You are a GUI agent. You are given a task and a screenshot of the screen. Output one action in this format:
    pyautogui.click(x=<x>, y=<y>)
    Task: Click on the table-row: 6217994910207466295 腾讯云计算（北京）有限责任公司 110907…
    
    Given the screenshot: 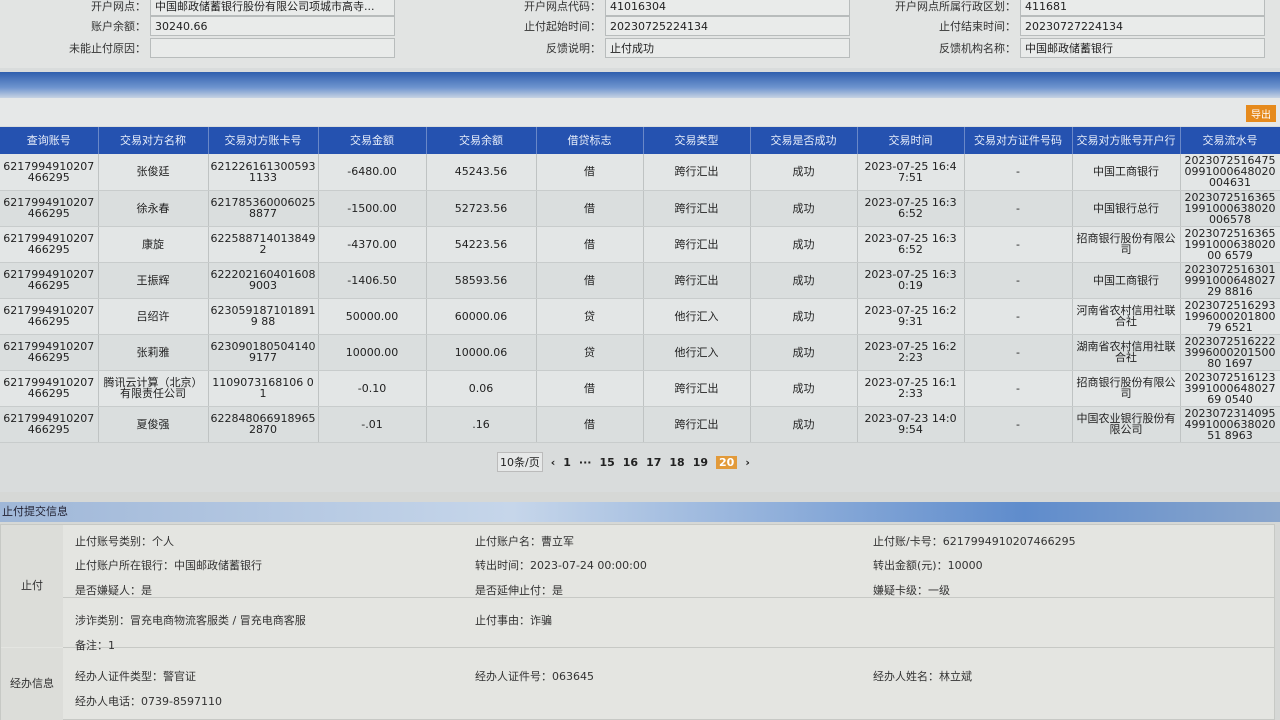 What is the action you would take?
    pyautogui.click(x=640, y=388)
    